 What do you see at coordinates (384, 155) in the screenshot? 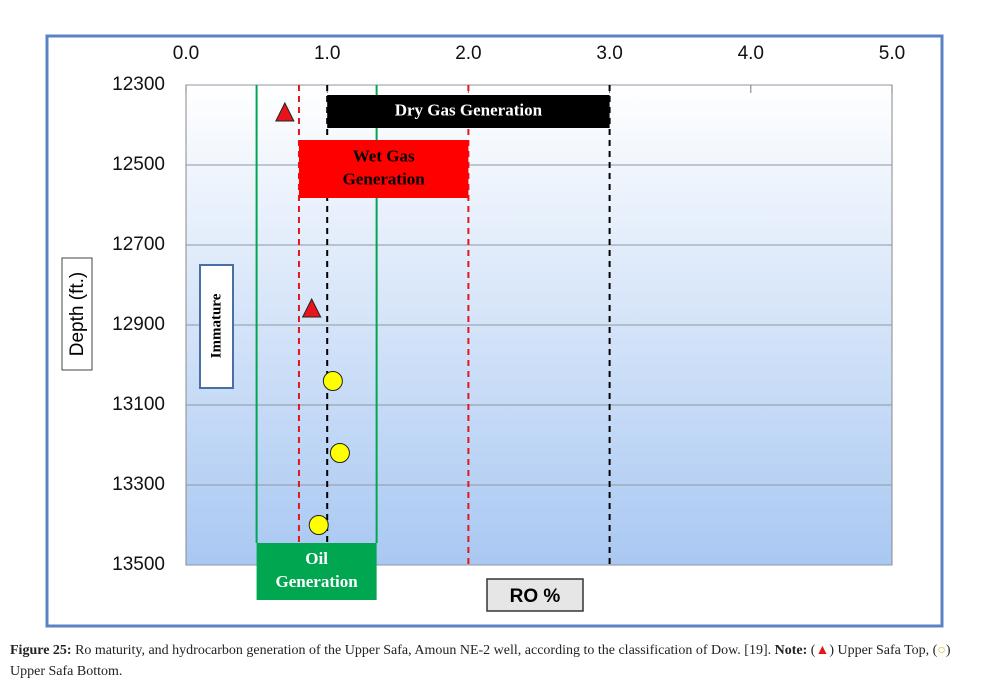
I see `zone-label: Wet Gas` at bounding box center [384, 155].